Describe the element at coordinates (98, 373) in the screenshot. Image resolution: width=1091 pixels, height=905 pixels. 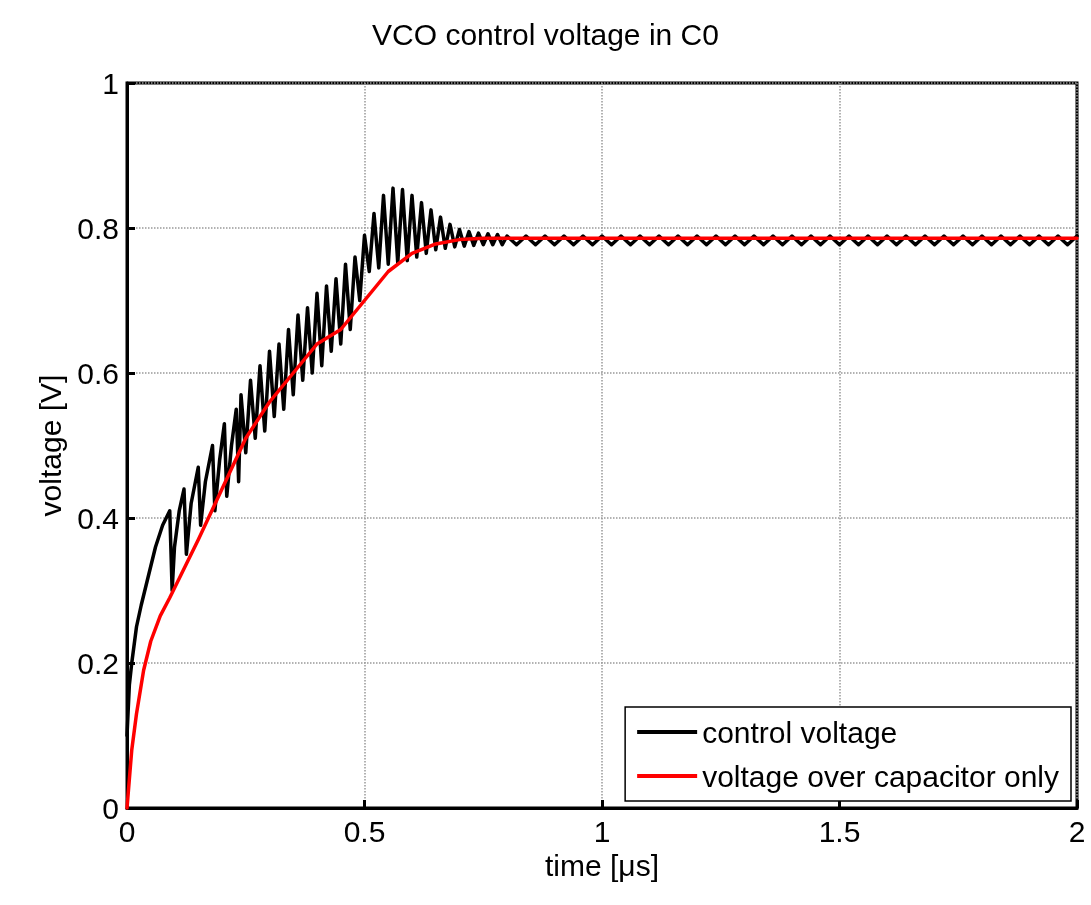
I see `y-tick-label: 0.6` at that location.